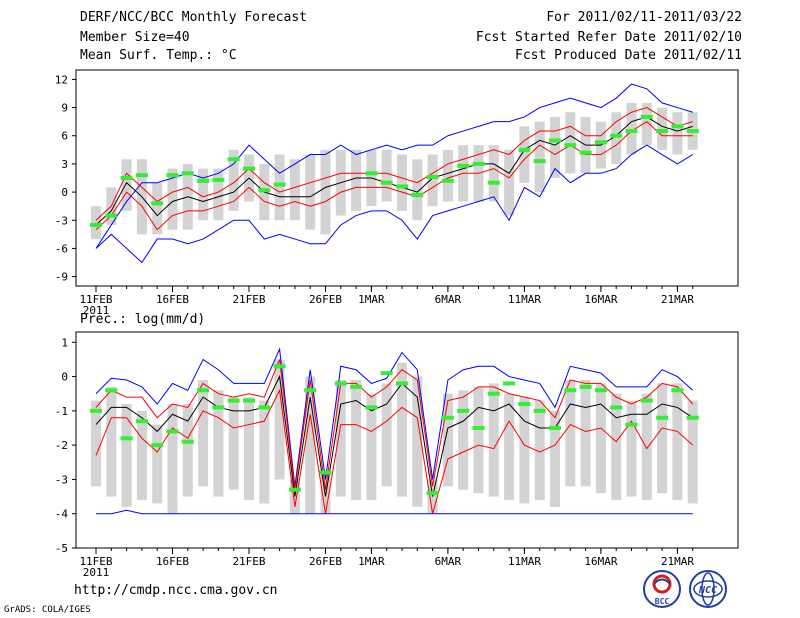 Image resolution: width=800 pixels, height=618 pixels. I want to click on prec-xtick-label: 16FEB, so click(172, 561).